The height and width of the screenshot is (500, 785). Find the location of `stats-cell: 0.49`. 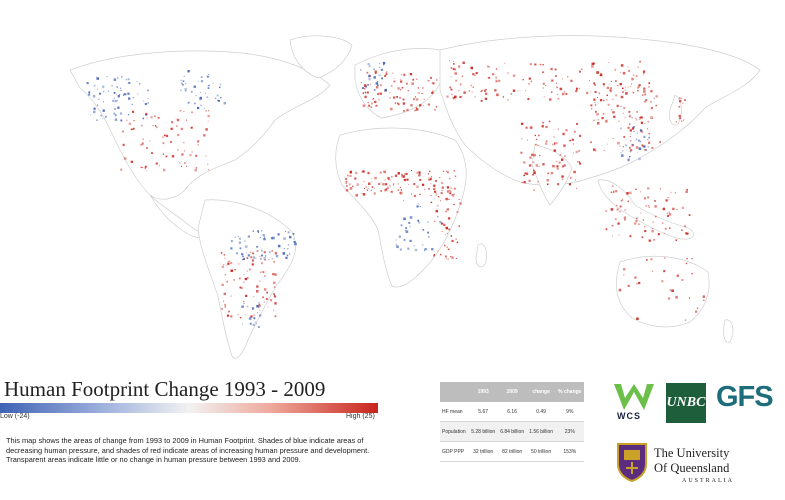

stats-cell: 0.49 is located at coordinates (541, 412).